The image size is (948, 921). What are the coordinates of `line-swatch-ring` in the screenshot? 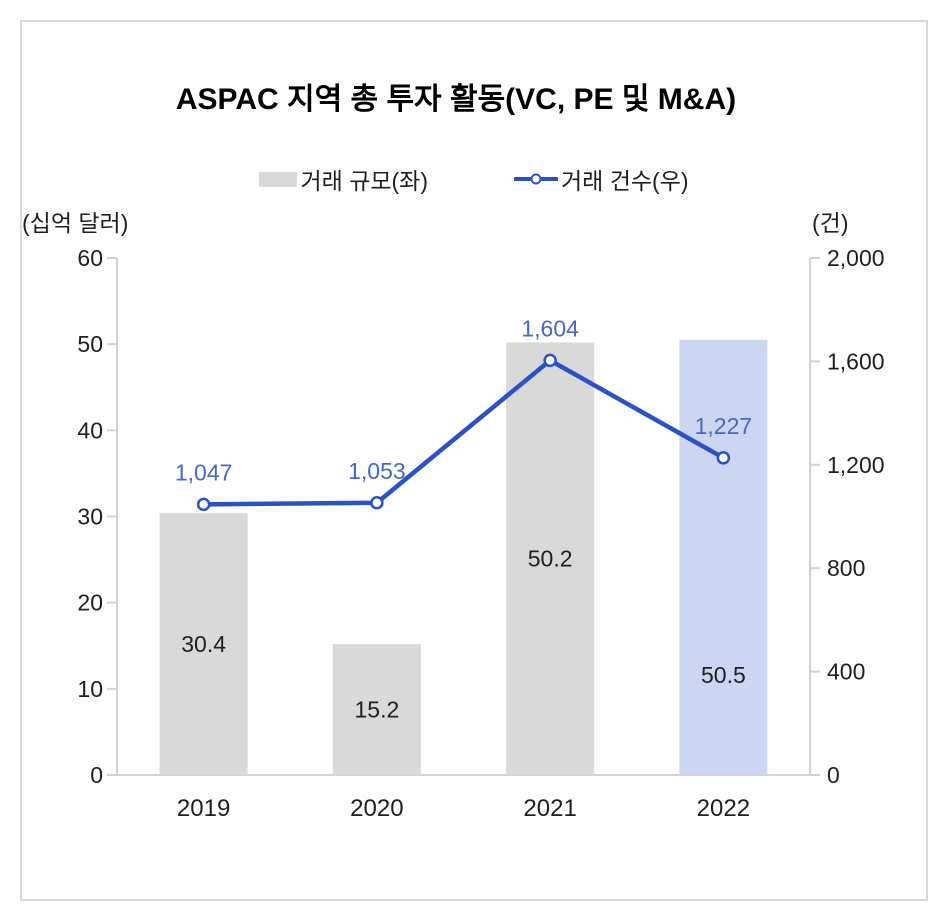 It's located at (536, 179).